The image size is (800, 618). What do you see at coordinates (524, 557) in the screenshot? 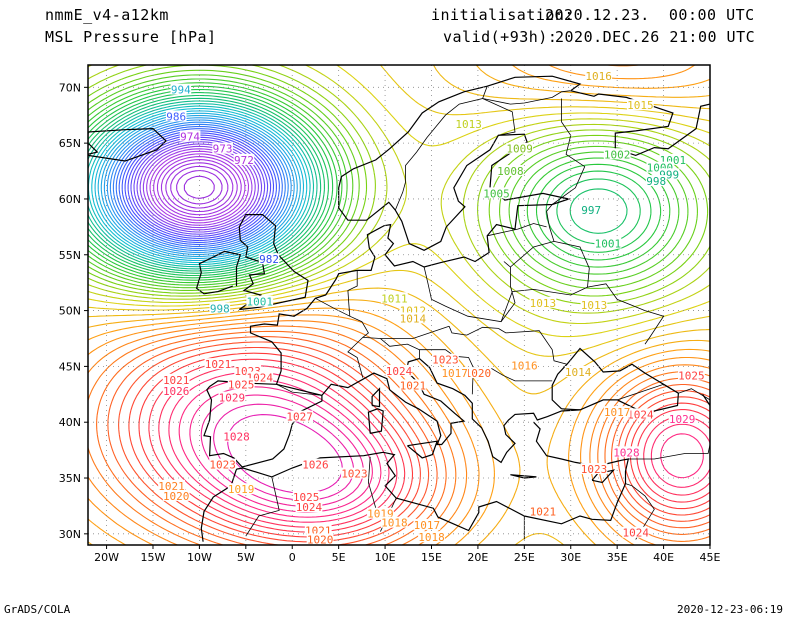
I see `lon-tick-label: 25E` at bounding box center [524, 557].